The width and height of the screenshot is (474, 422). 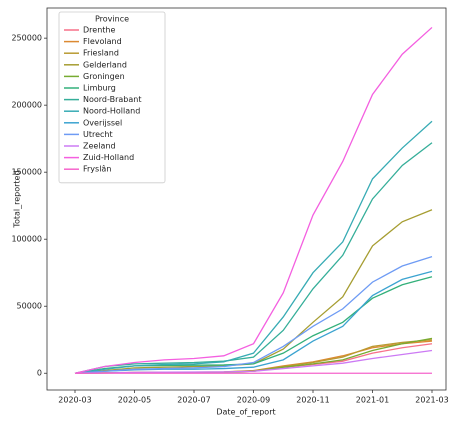 I want to click on x-tick-label: 2020-09, so click(x=253, y=400).